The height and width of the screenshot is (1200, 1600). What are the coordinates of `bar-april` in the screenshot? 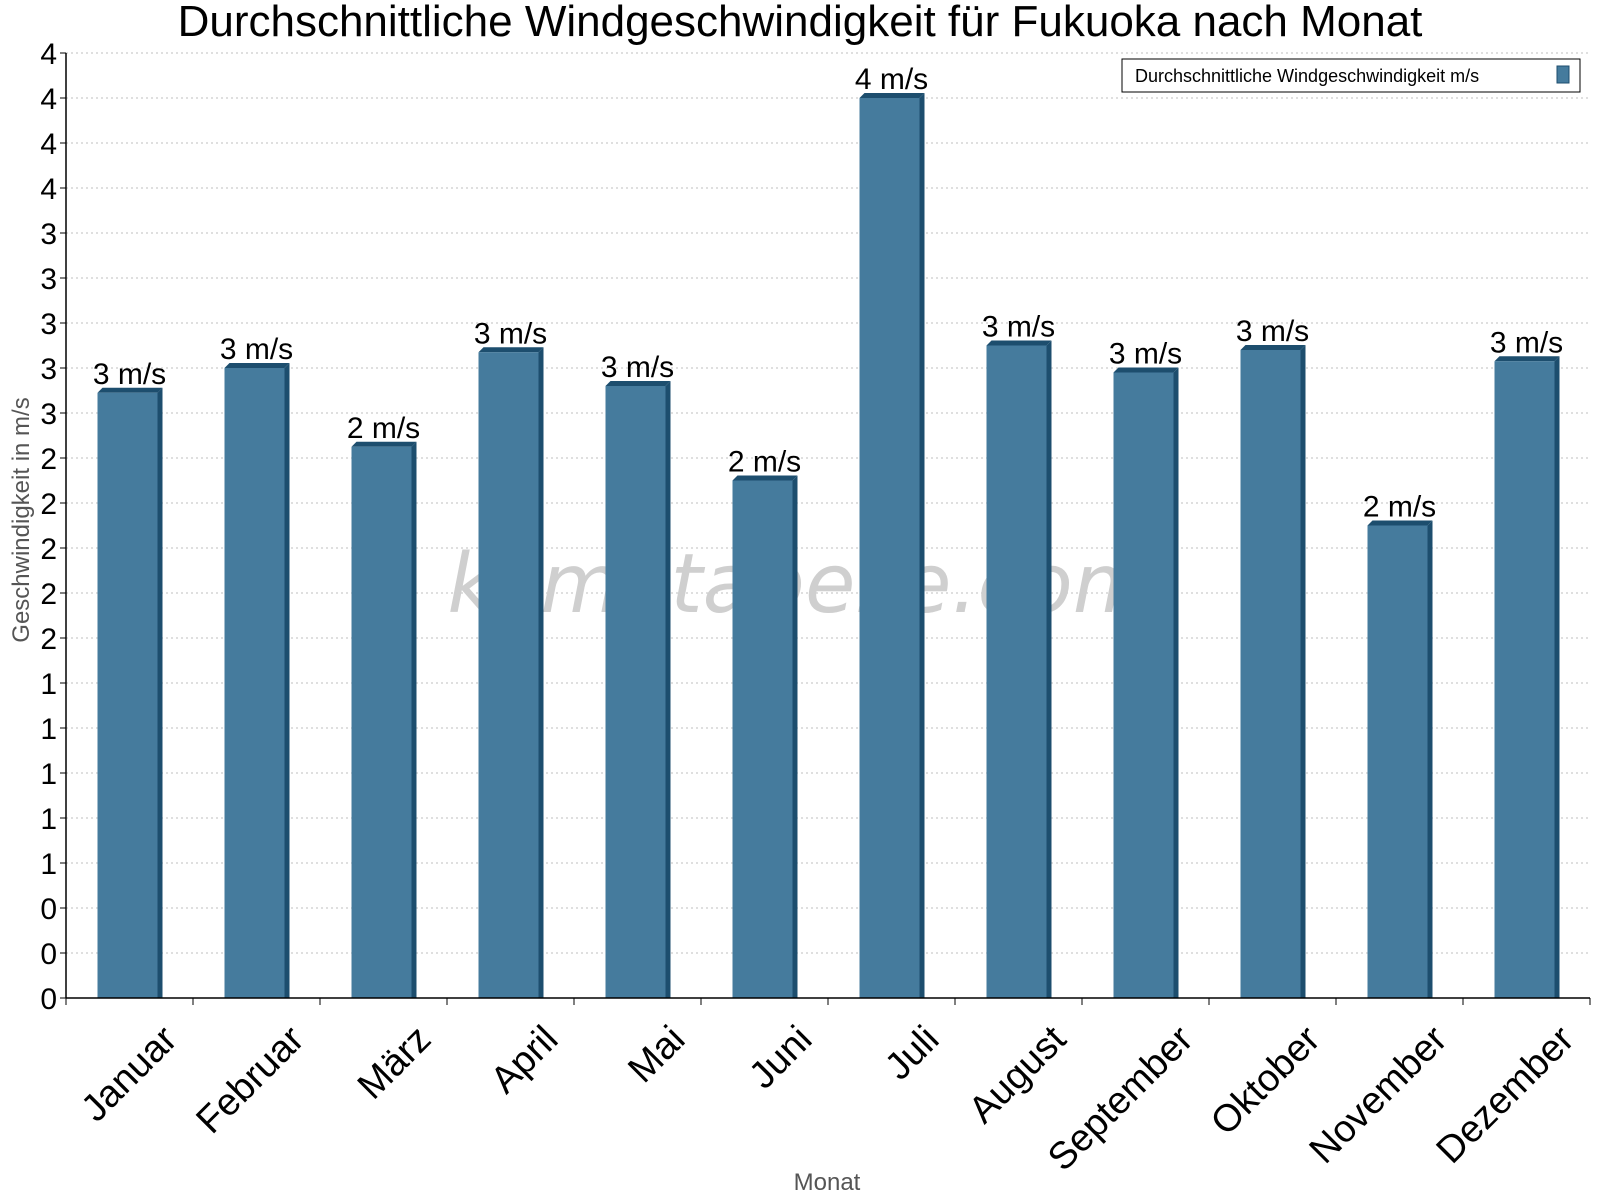 It's located at (511, 672).